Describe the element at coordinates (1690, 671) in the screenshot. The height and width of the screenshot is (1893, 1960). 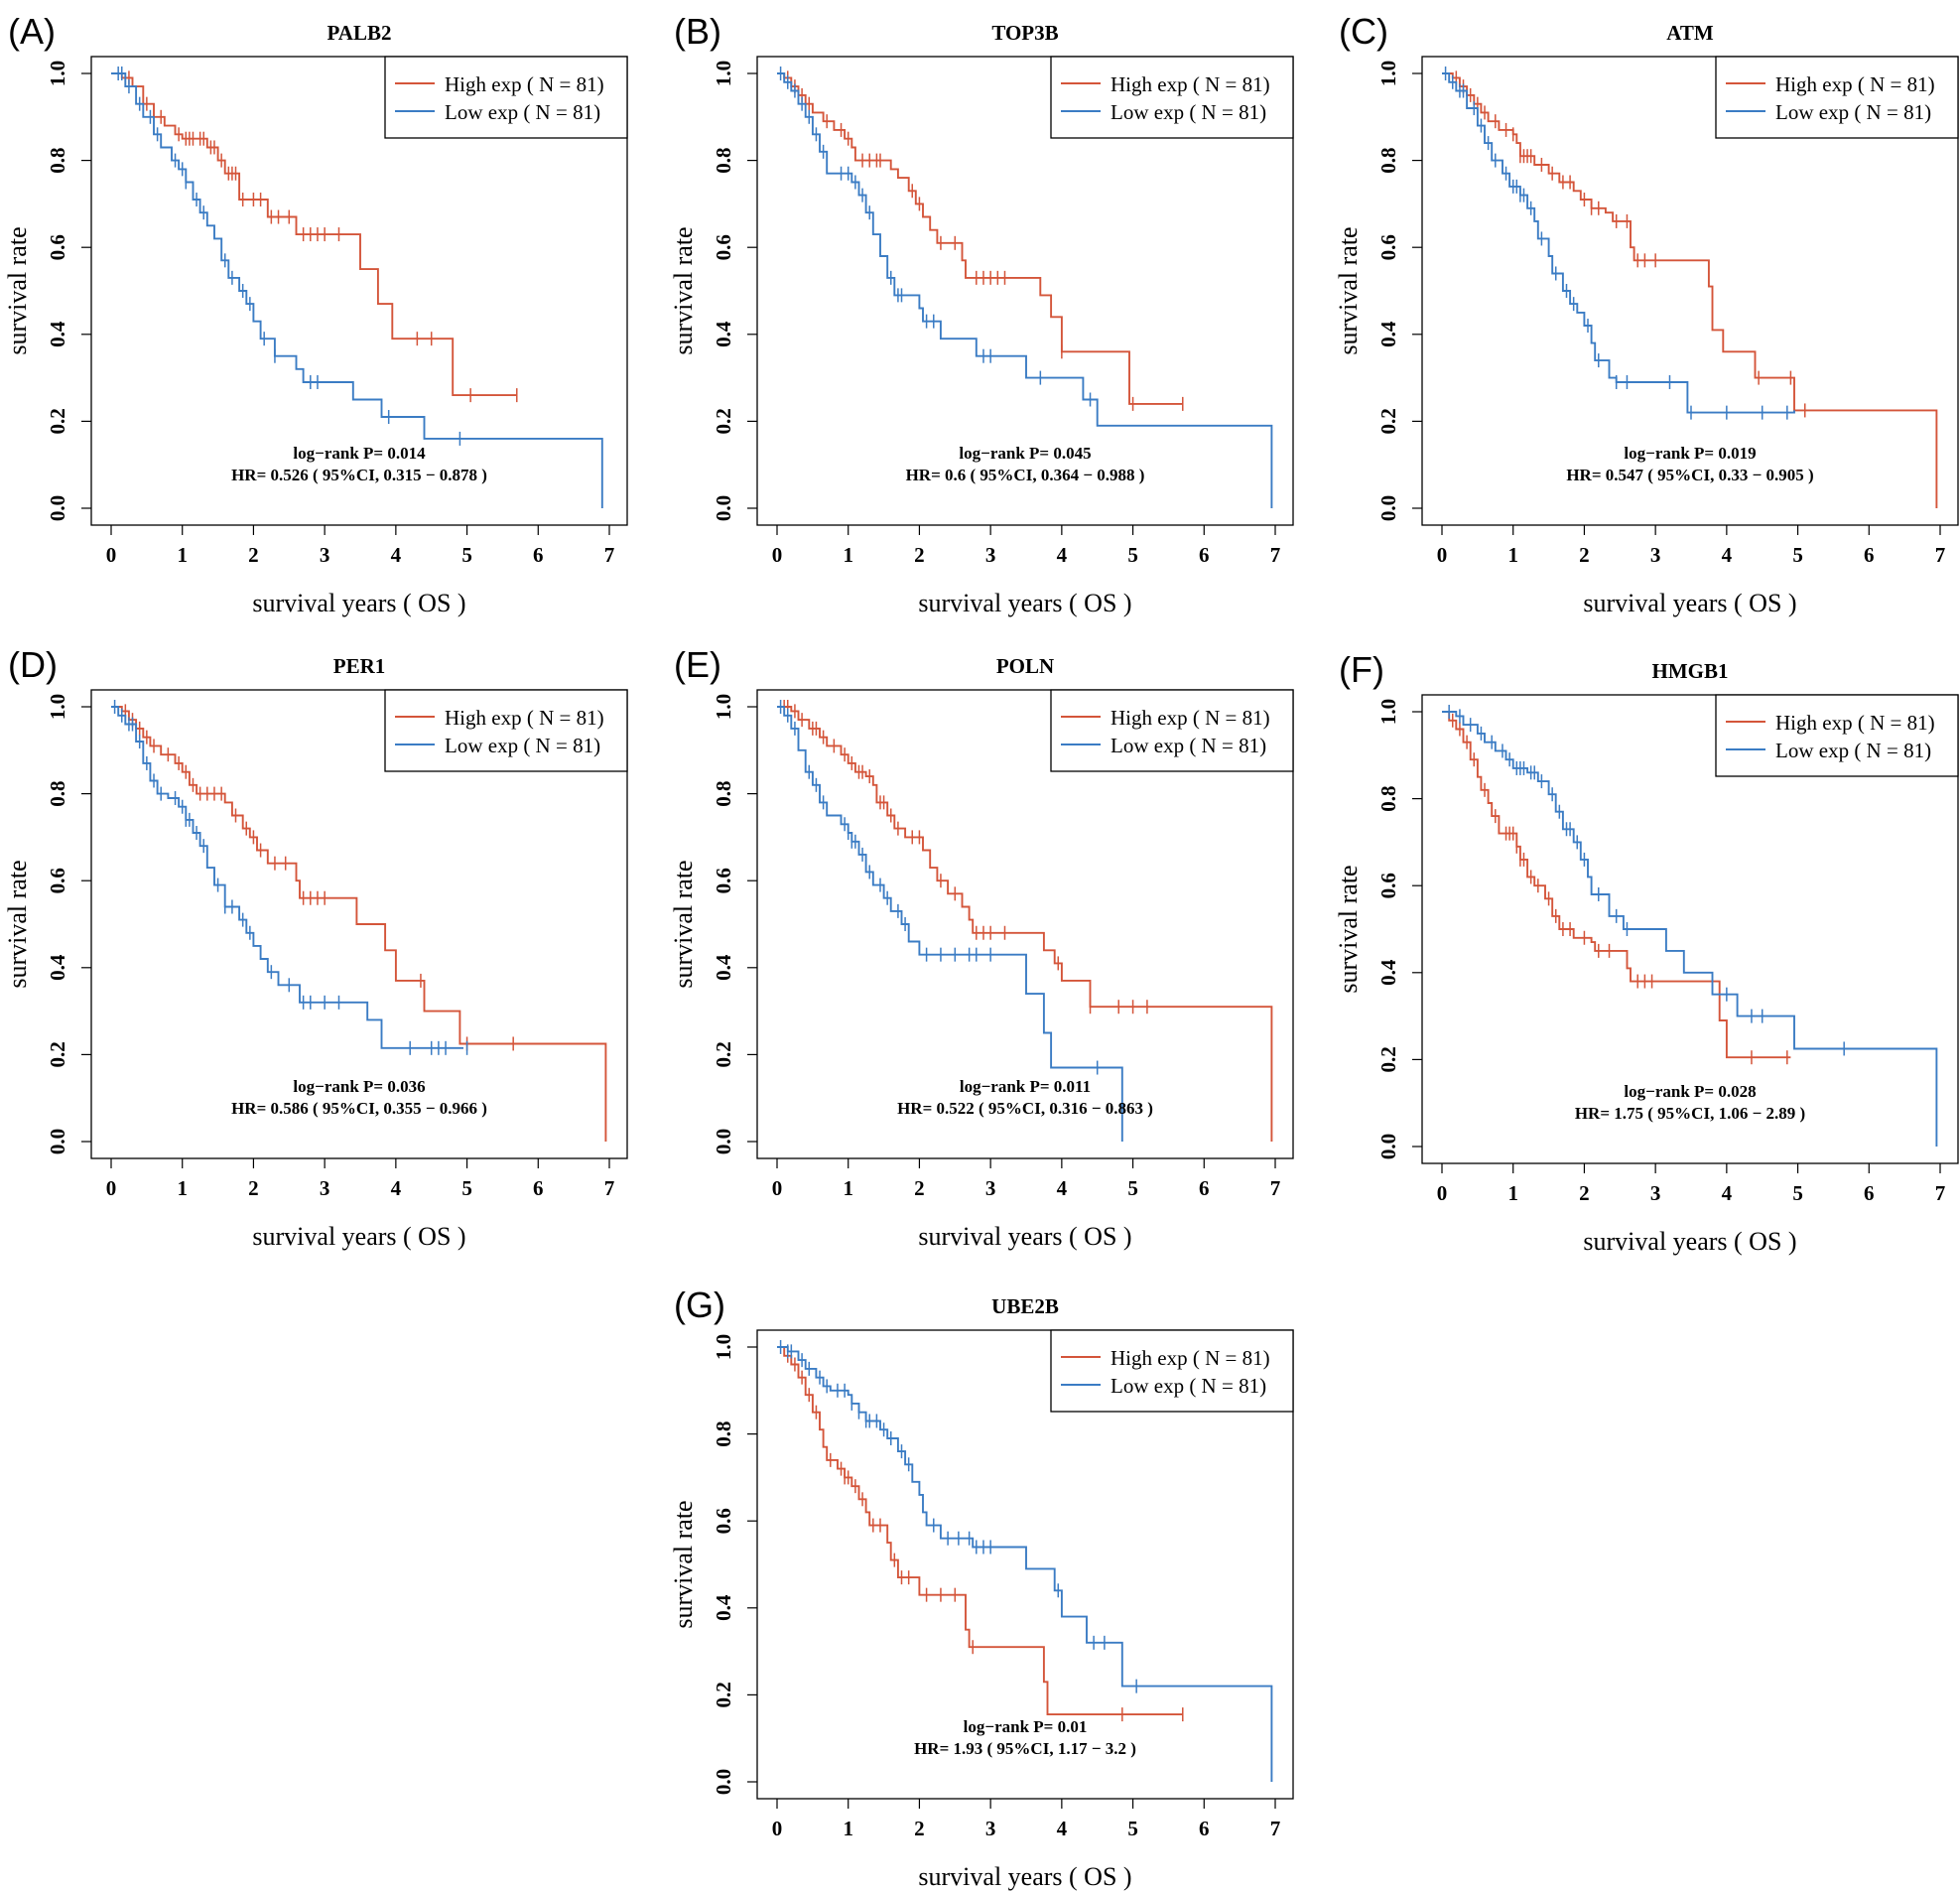
I see `panel-title: HMGB1` at that location.